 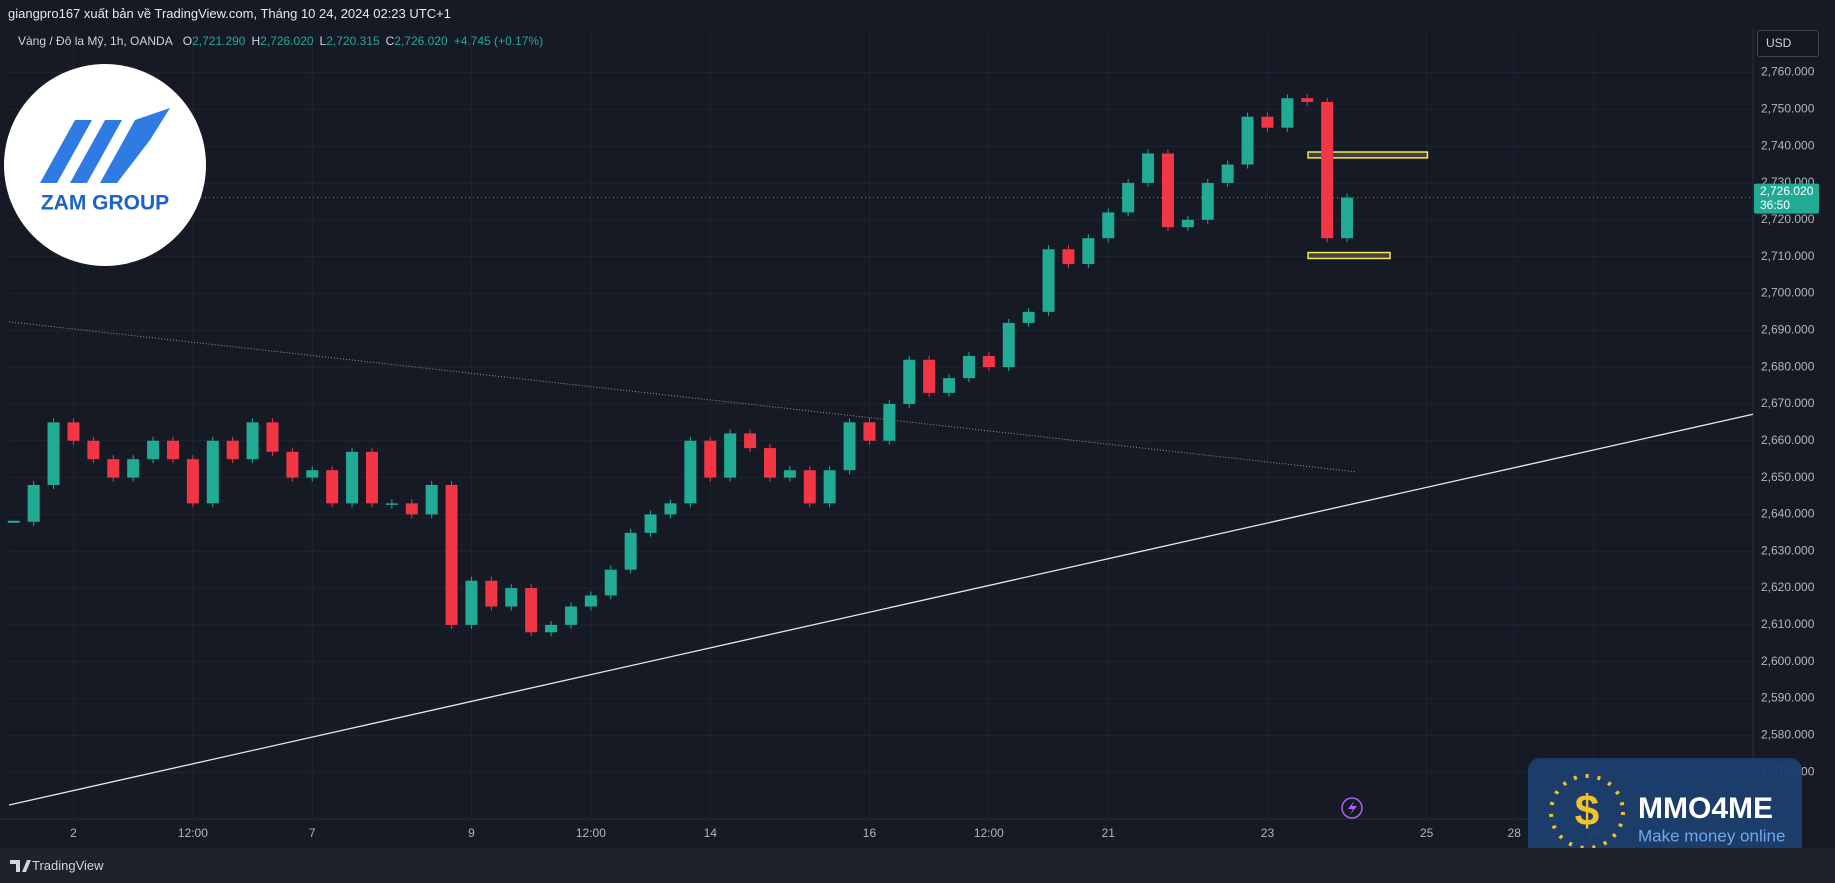 What do you see at coordinates (1109, 833) in the screenshot?
I see `x-tick-label: 21` at bounding box center [1109, 833].